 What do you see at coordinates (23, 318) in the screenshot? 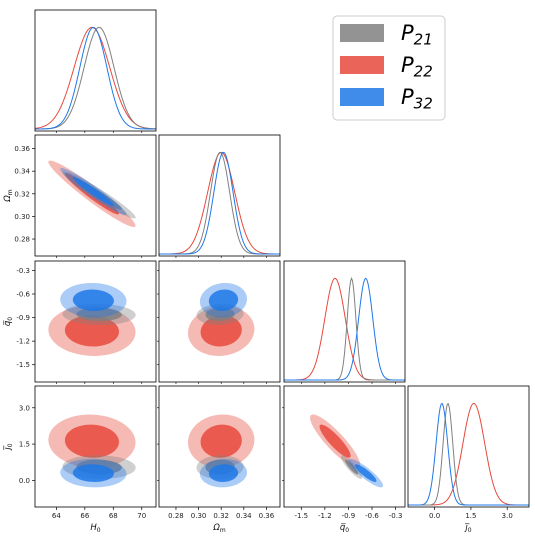
I see `y-tick-label: -0.9` at bounding box center [23, 318].